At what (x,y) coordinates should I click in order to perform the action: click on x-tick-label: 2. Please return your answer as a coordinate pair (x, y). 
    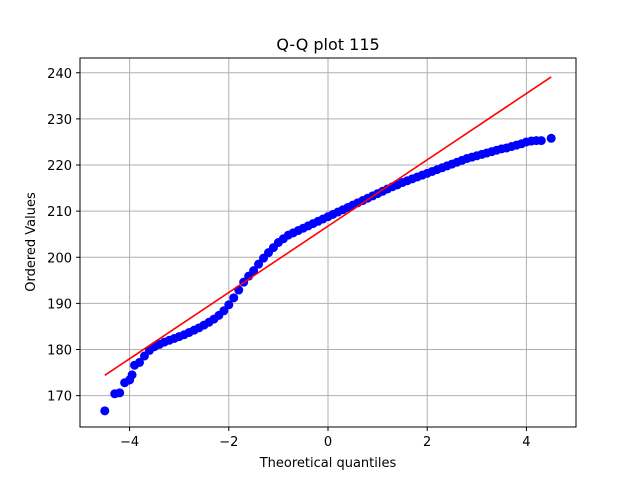
    Looking at the image, I should click on (427, 442).